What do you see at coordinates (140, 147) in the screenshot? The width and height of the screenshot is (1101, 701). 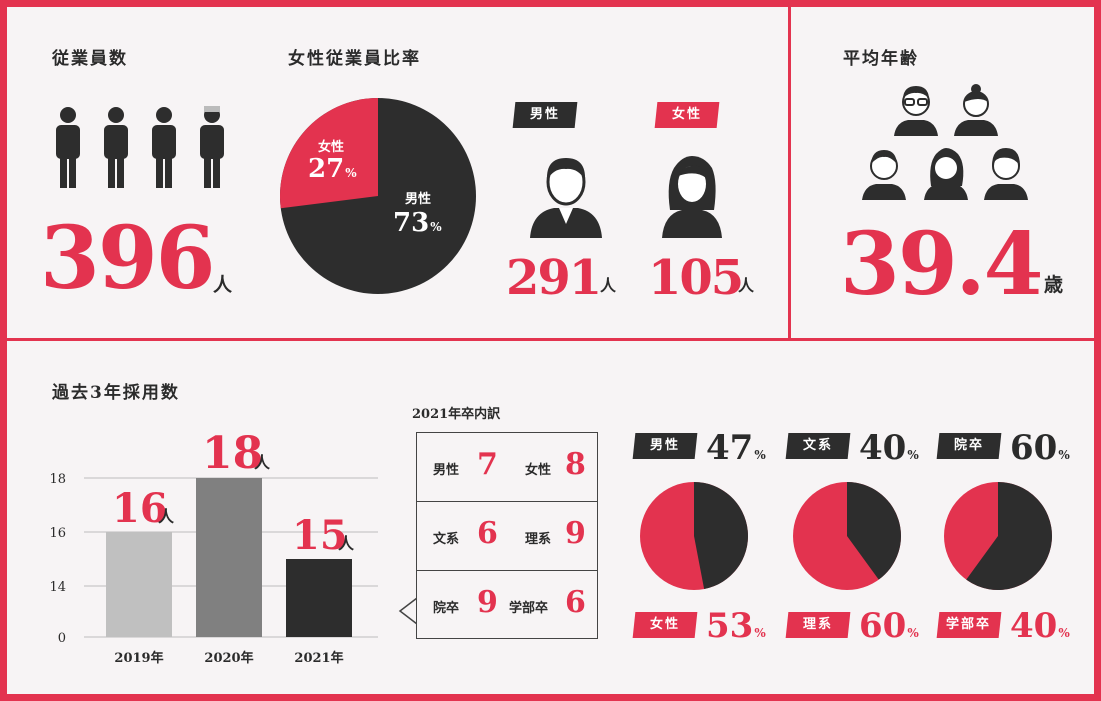 I see `people-icon-group` at bounding box center [140, 147].